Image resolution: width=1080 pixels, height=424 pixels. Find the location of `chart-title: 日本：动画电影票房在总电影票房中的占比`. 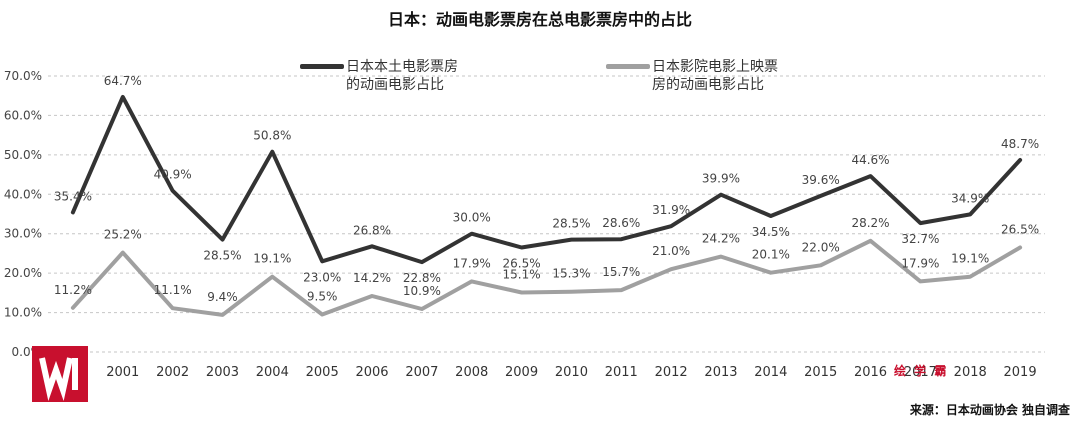

chart-title: 日本：动画电影票房在总电影票房中的占比 is located at coordinates (539, 19).